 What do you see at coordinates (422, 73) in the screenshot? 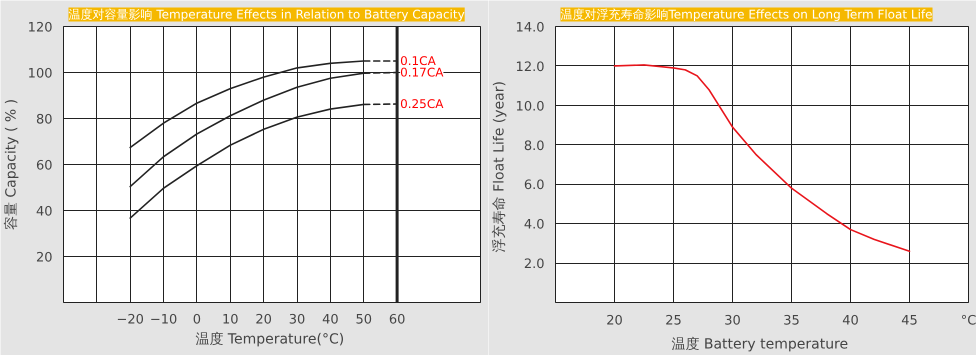
I see `series-label: 0.17CA` at bounding box center [422, 73].